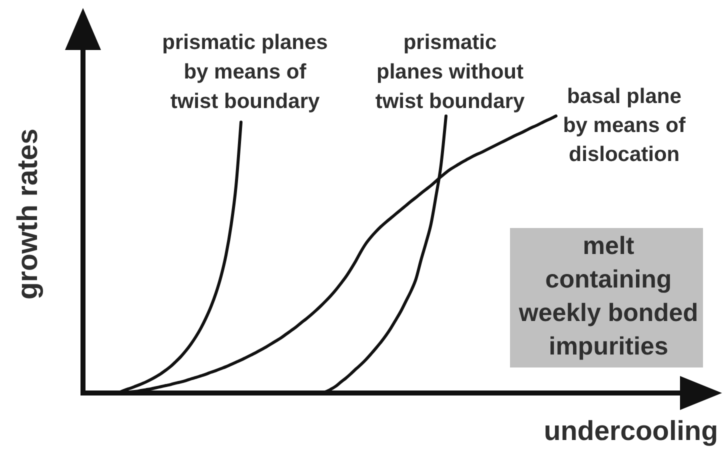 This screenshot has width=724, height=451. Describe the element at coordinates (28, 214) in the screenshot. I see `y-axis-title: growth rates` at that location.